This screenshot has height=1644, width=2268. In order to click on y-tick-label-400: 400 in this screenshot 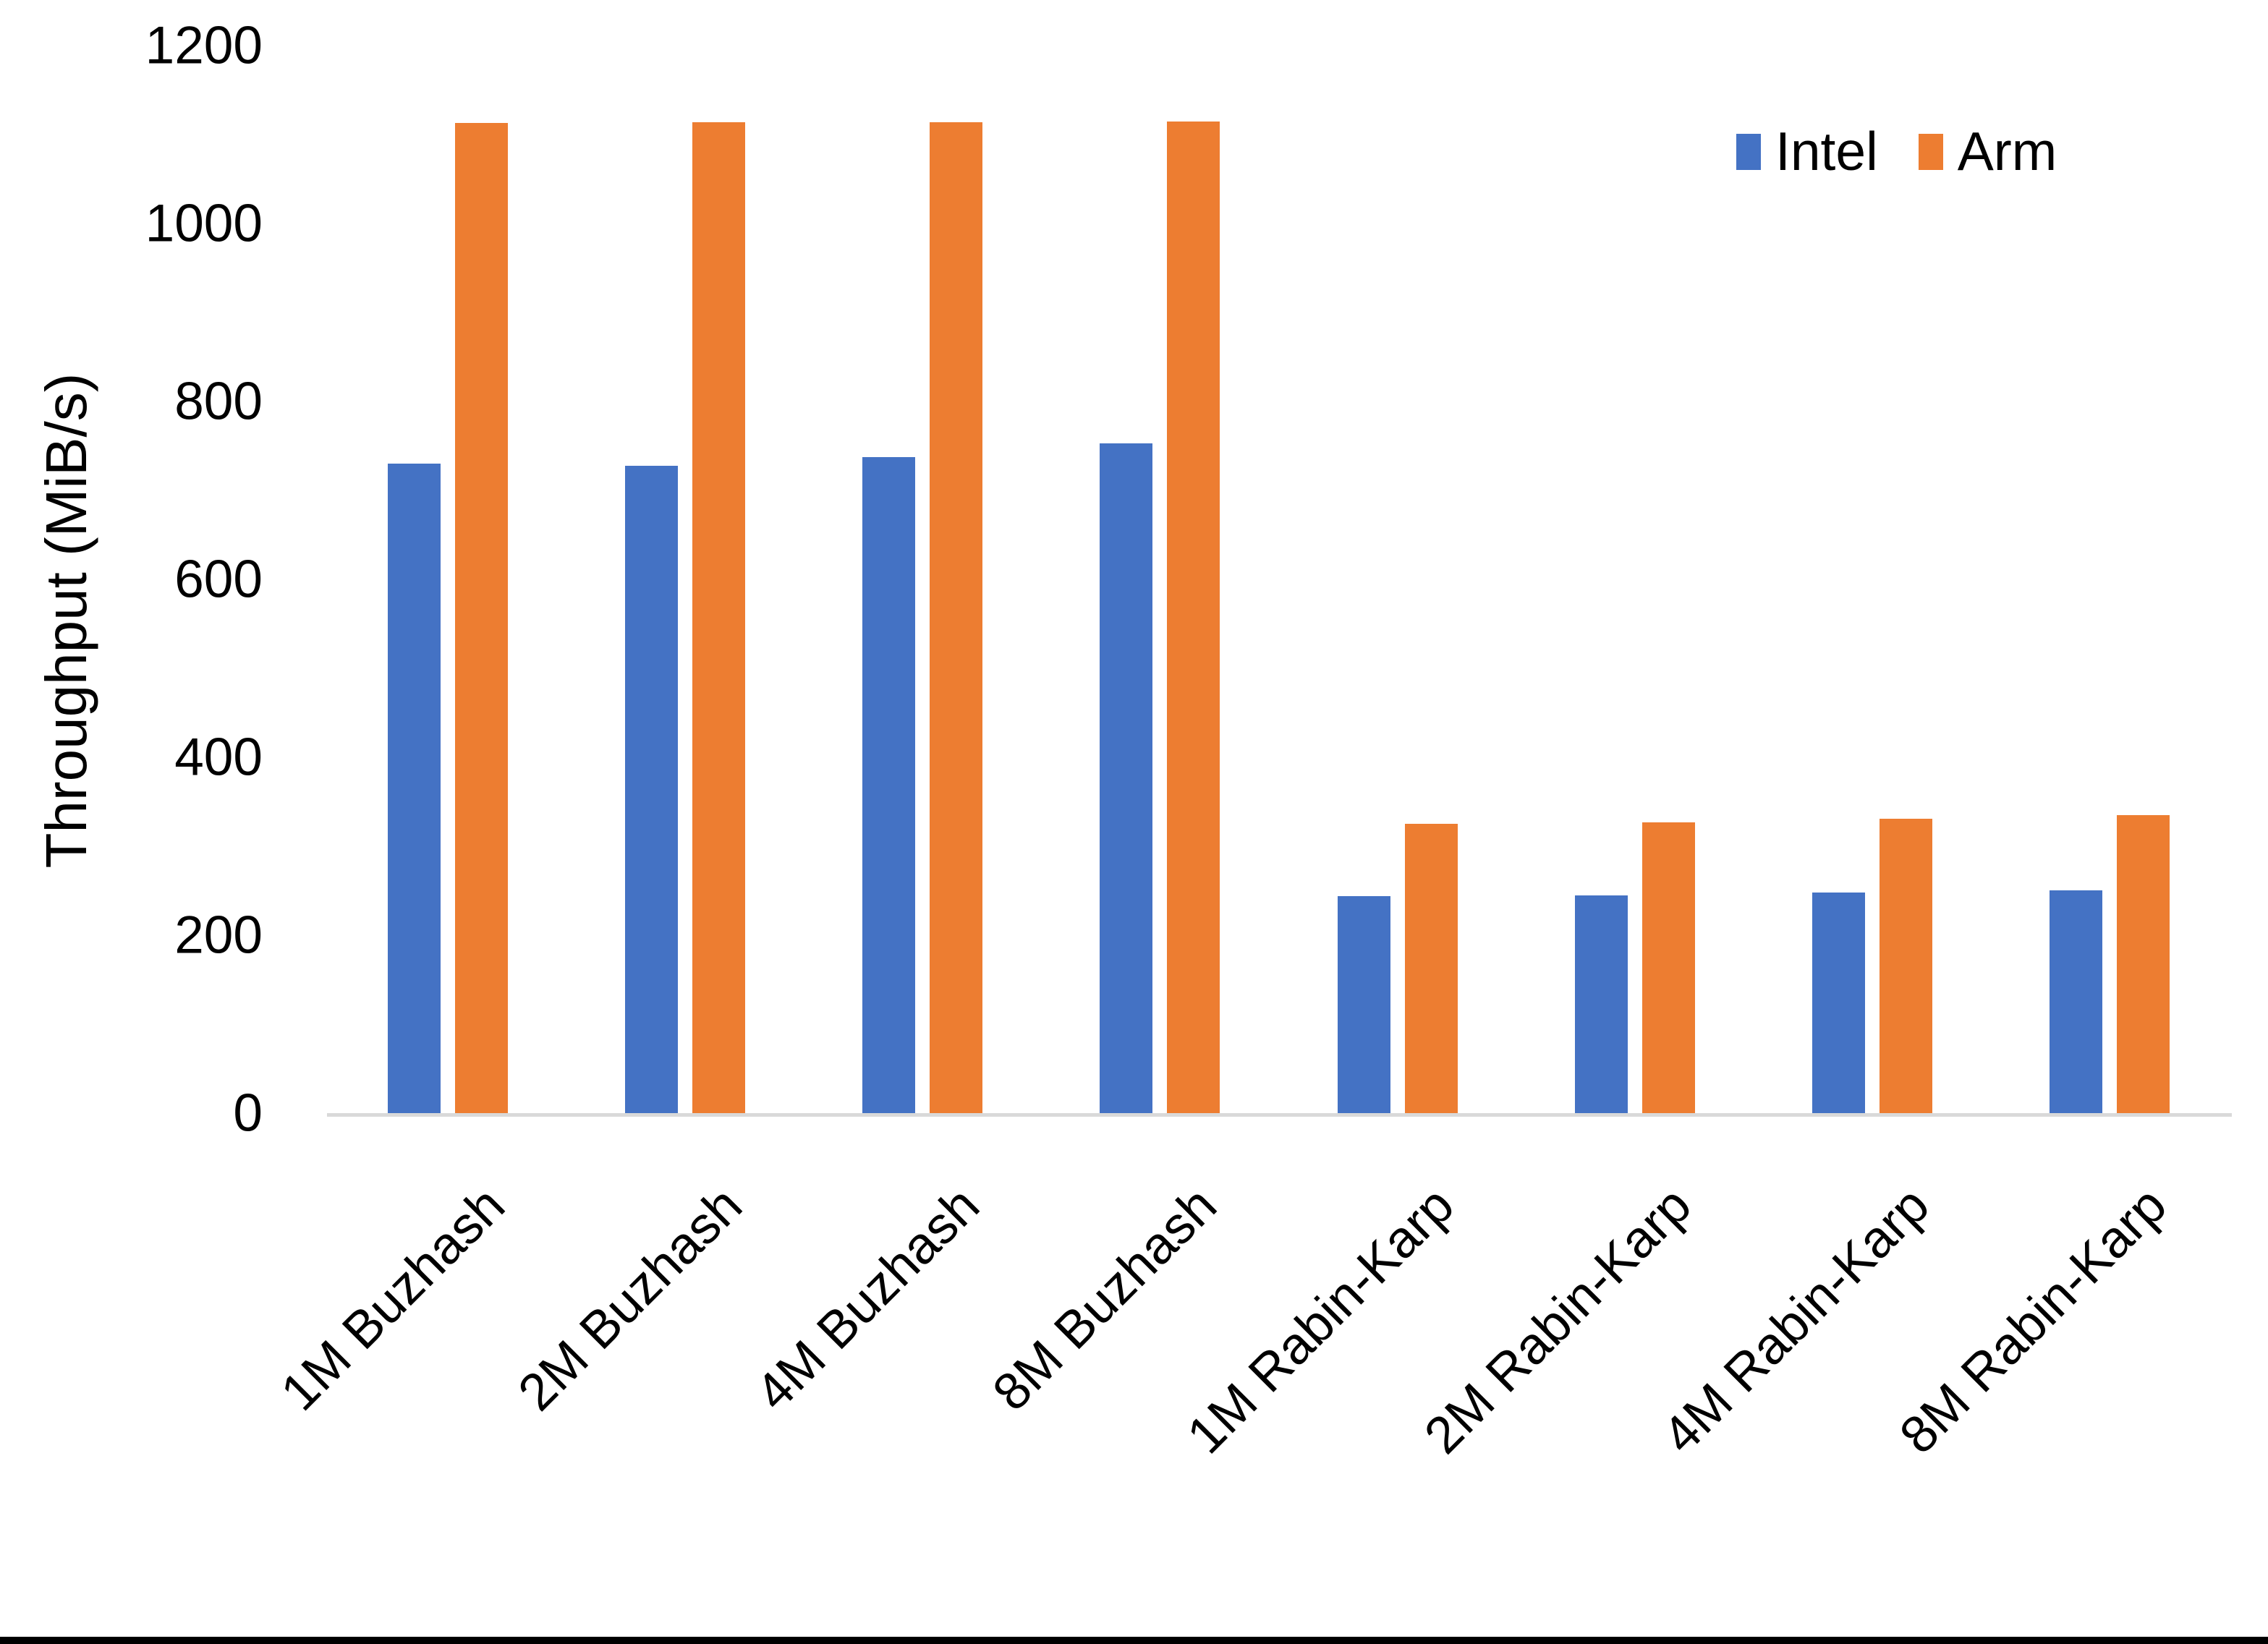, I will do `click(218, 757)`.